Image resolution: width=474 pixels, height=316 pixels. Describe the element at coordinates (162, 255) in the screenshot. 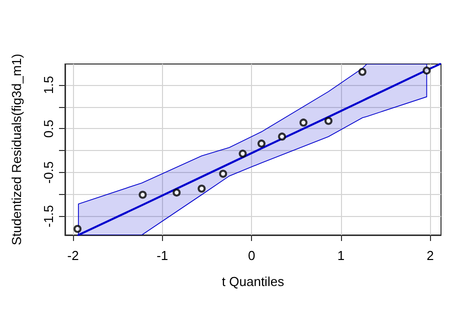

I see `x-tick-label: -1` at that location.